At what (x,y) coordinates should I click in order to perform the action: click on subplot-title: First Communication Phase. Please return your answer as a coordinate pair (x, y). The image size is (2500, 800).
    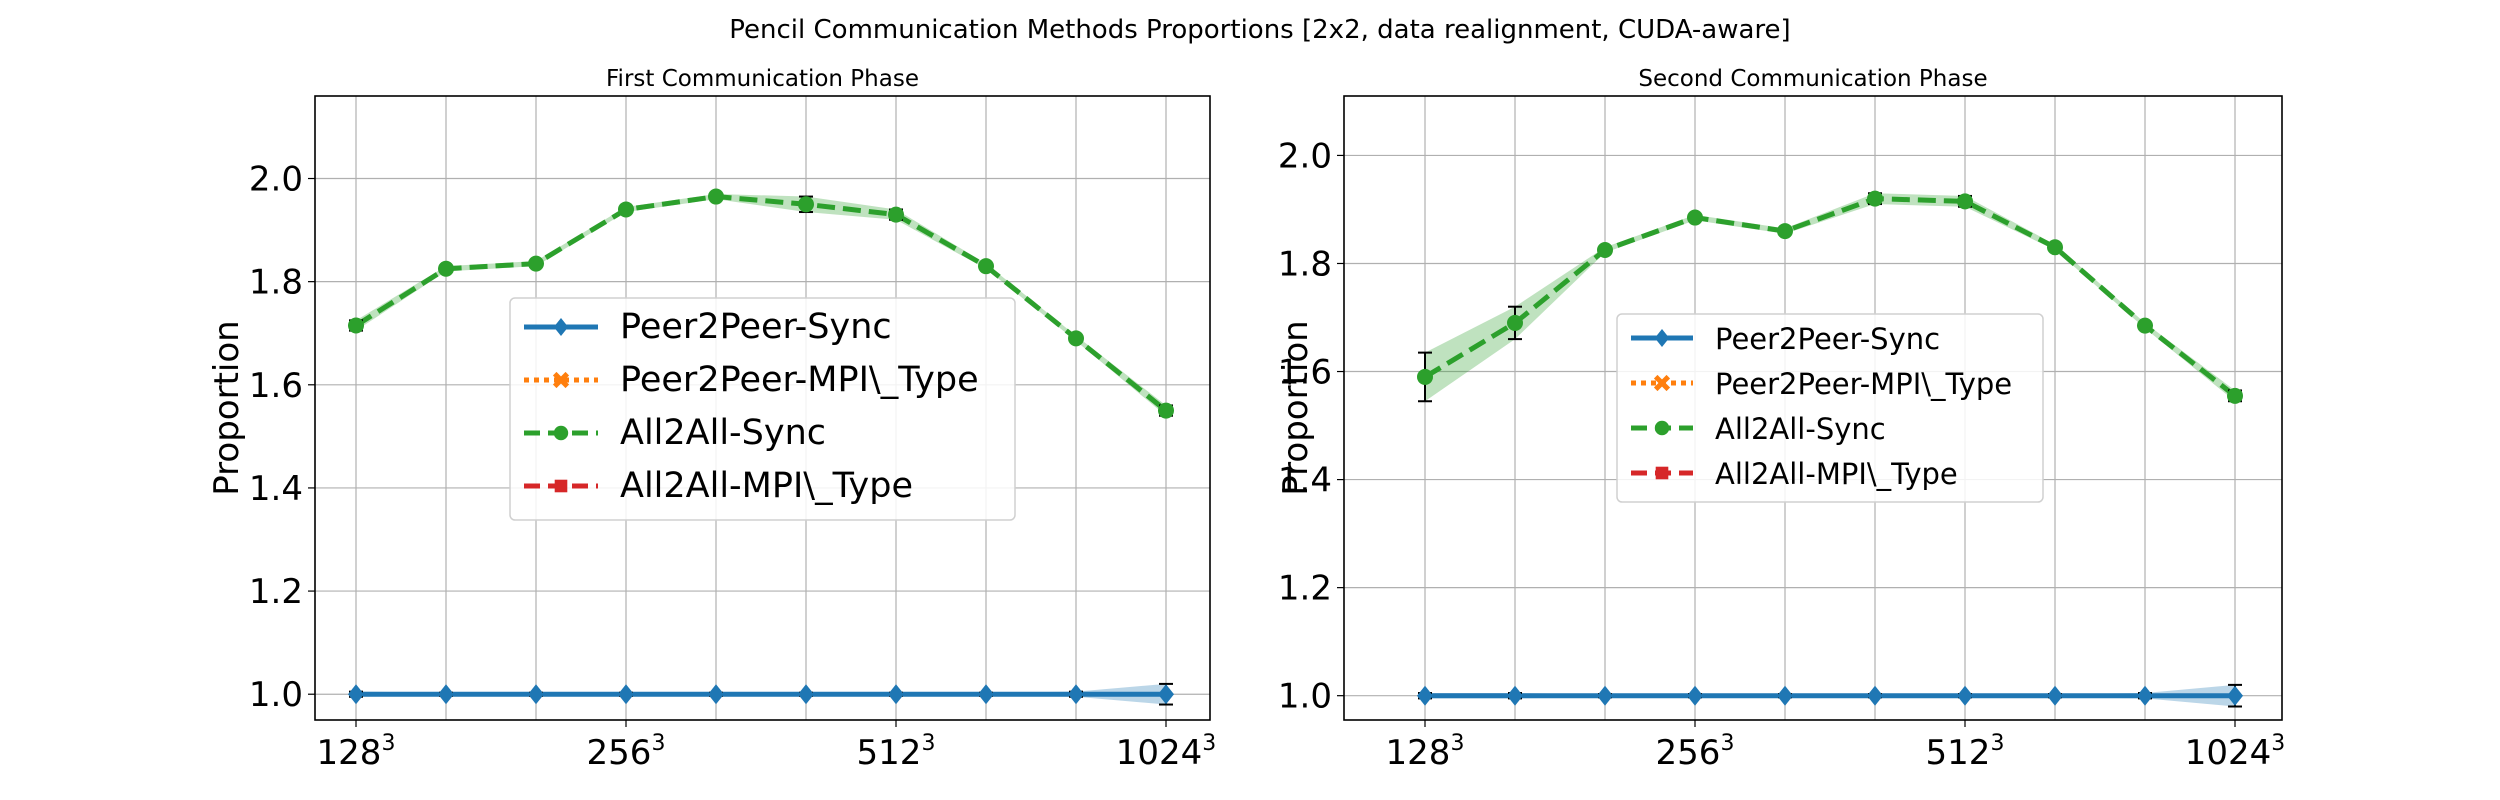
    Looking at the image, I should click on (762, 79).